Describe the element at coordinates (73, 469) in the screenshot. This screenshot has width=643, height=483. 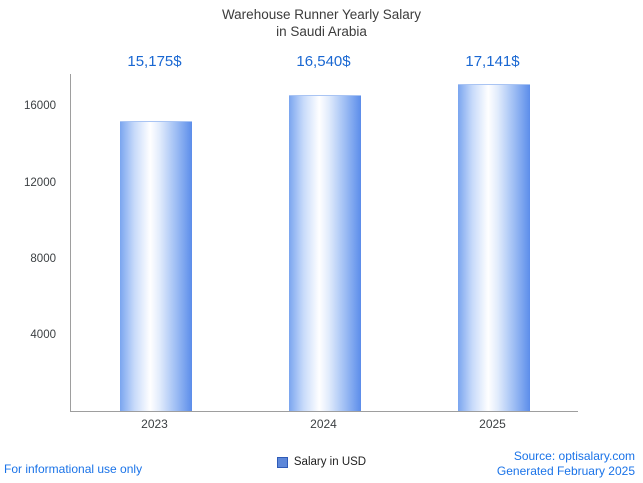
I see `disclaimer-text: For informational use only` at that location.